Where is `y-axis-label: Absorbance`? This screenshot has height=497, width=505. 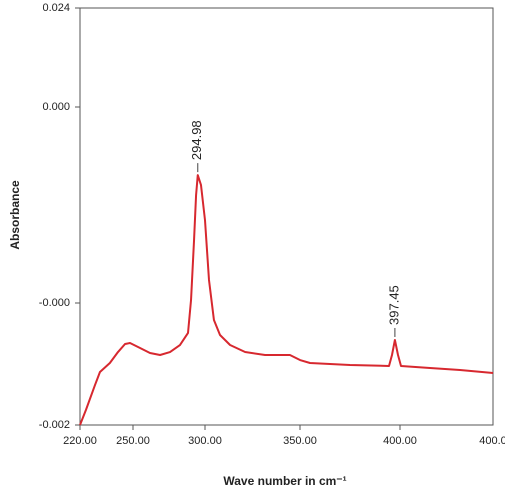 y-axis-label: Absorbance is located at coordinates (15, 215).